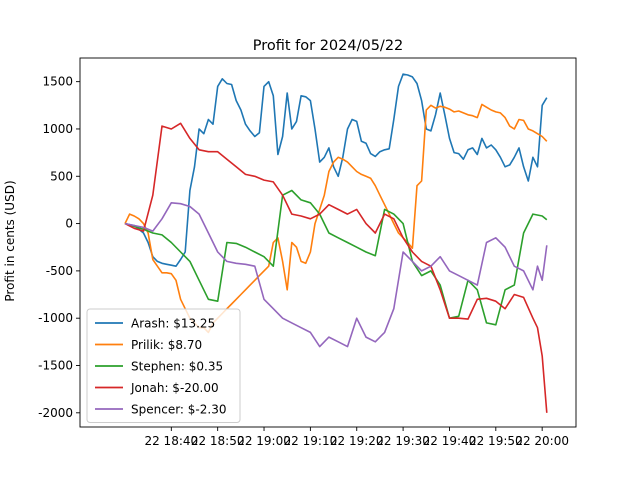 The image size is (640, 484). What do you see at coordinates (542, 441) in the screenshot?
I see `x-tick-label: 22 20:00` at bounding box center [542, 441].